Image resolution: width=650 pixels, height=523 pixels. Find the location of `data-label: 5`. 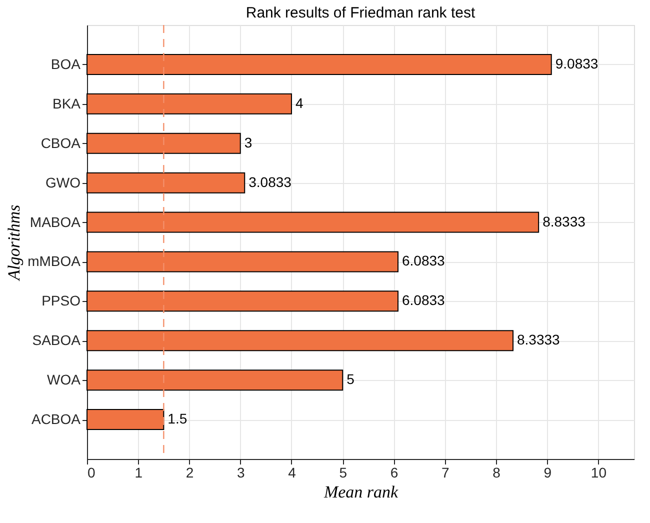

data-label: 5 is located at coordinates (350, 379).